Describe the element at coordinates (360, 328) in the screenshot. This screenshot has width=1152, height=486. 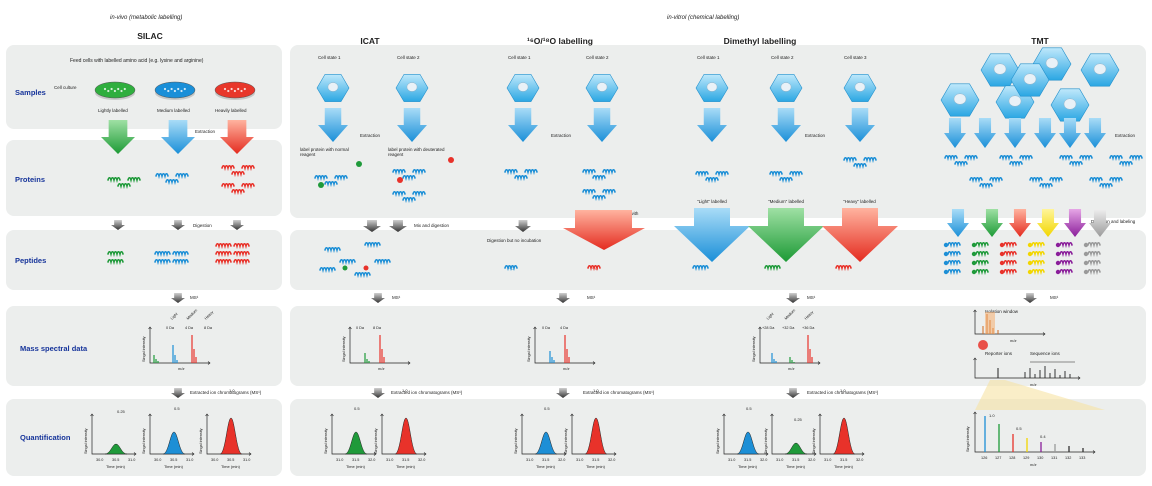
I see `icat-da-0: 0 Da` at that location.